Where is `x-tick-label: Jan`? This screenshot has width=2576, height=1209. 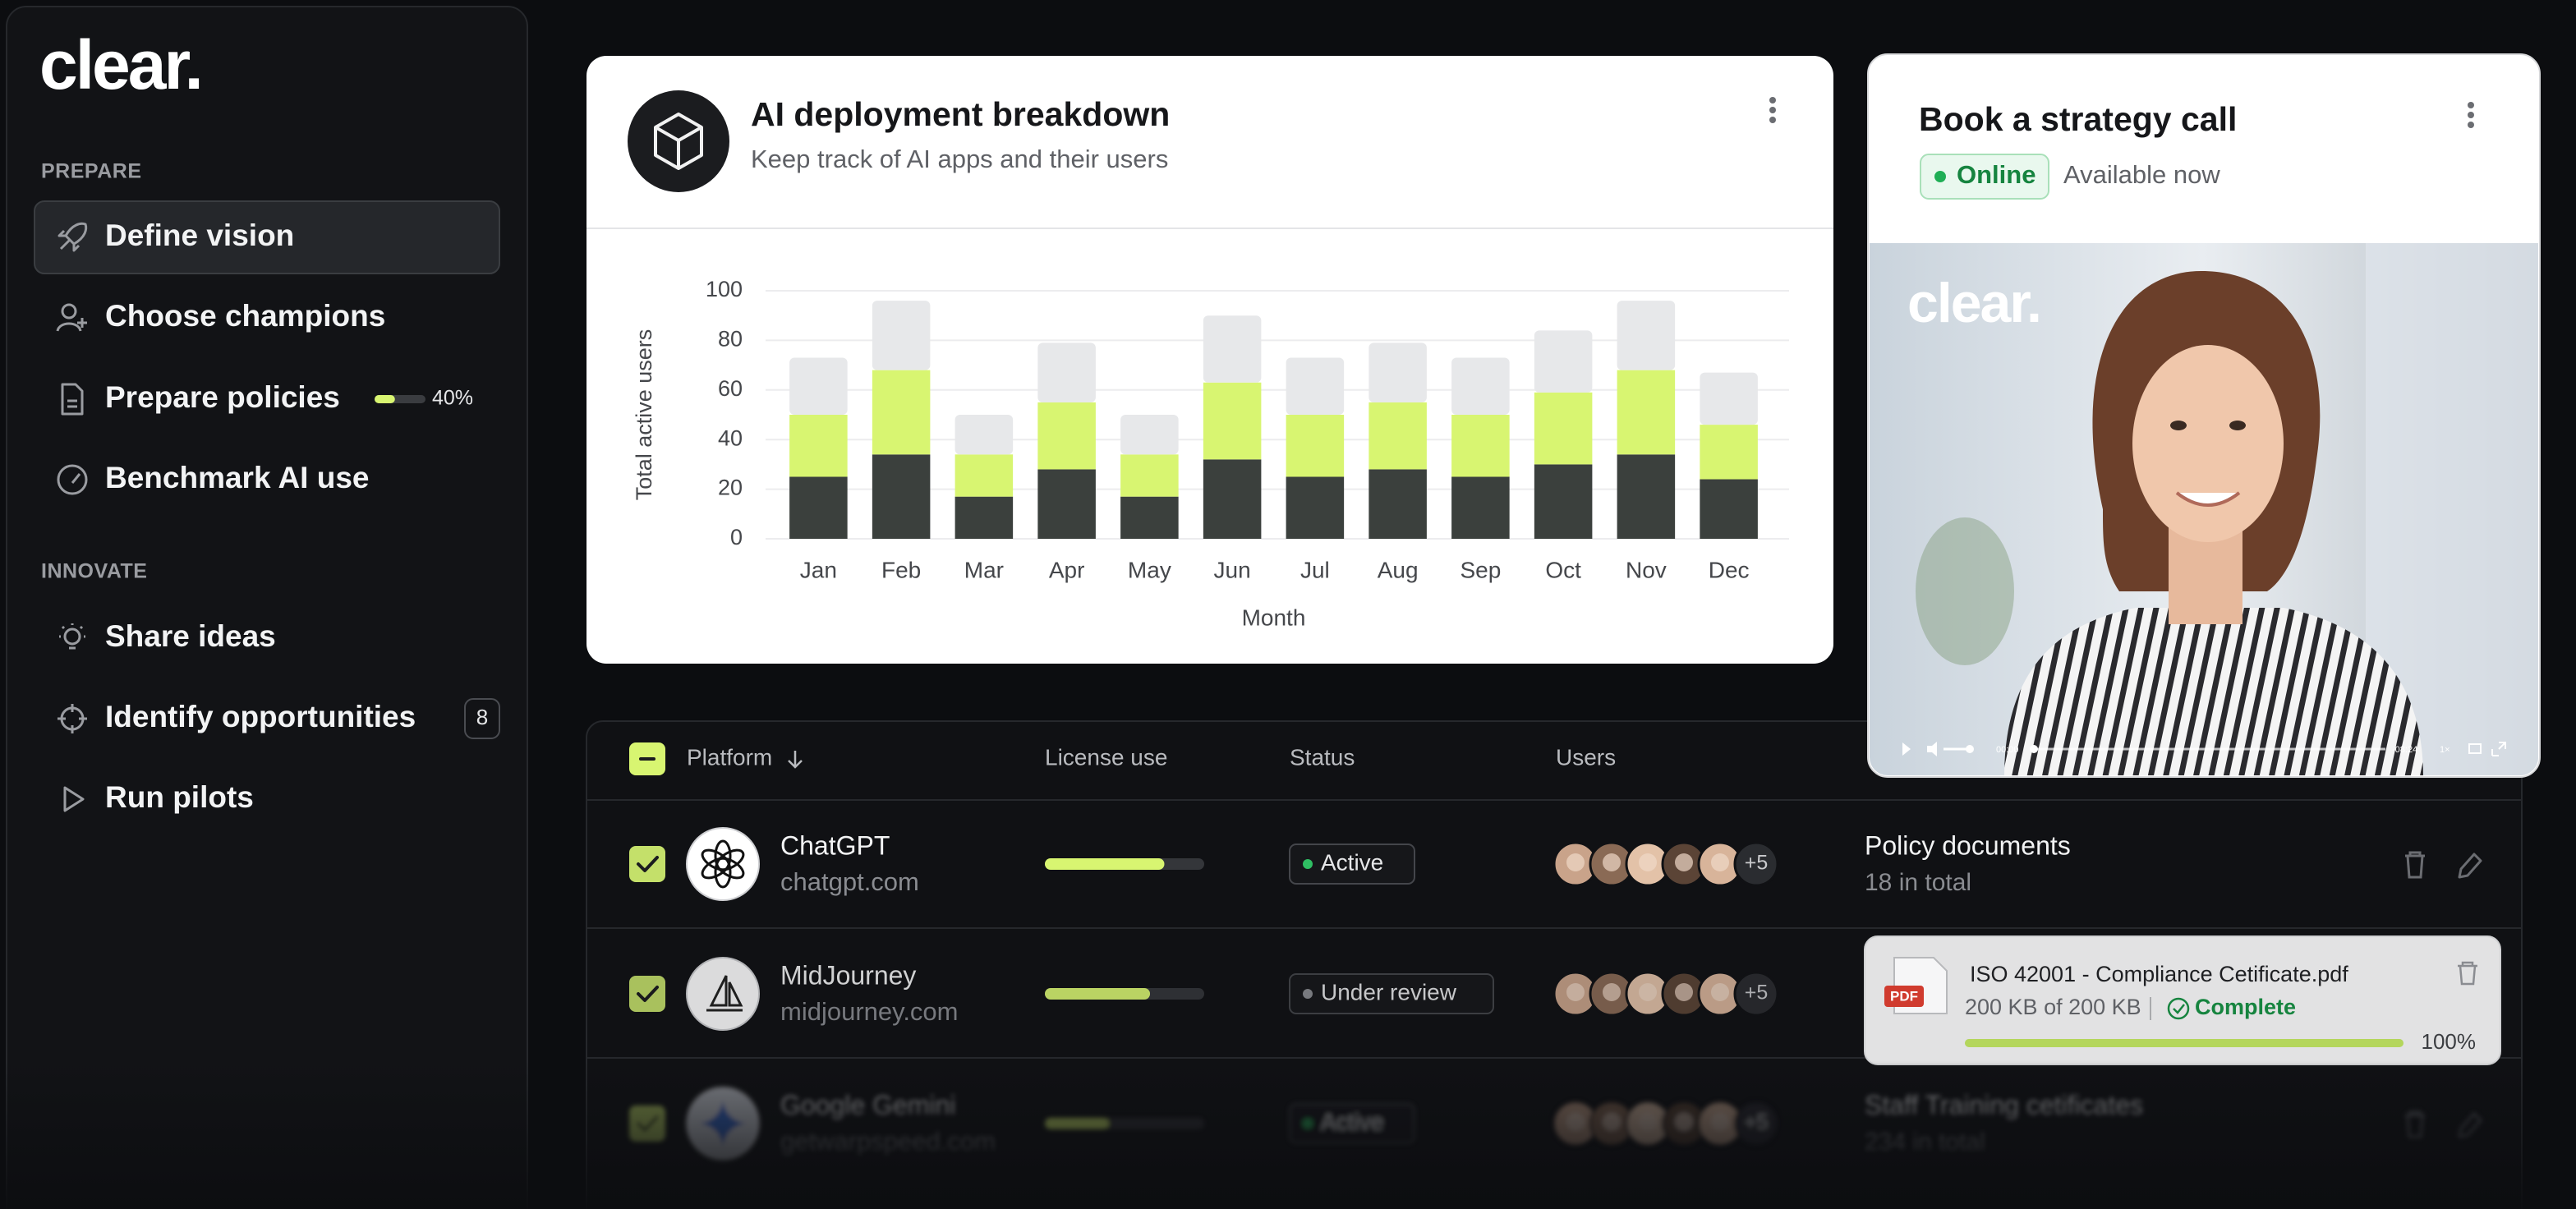
x-tick-label: Jan is located at coordinates (818, 569).